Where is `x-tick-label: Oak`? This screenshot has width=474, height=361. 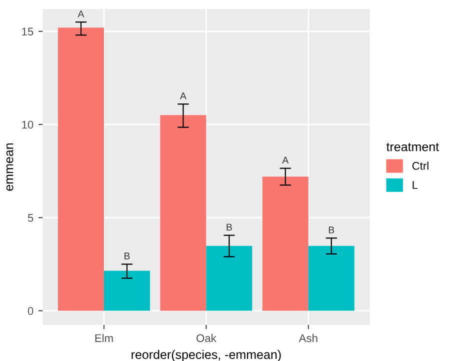
x-tick-label: Oak is located at coordinates (206, 338).